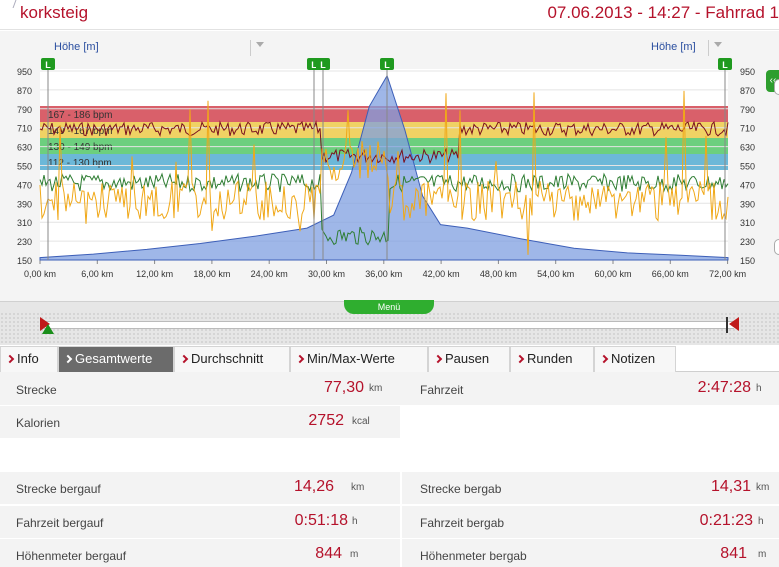  I want to click on y-tick-label: 950, so click(24, 72).